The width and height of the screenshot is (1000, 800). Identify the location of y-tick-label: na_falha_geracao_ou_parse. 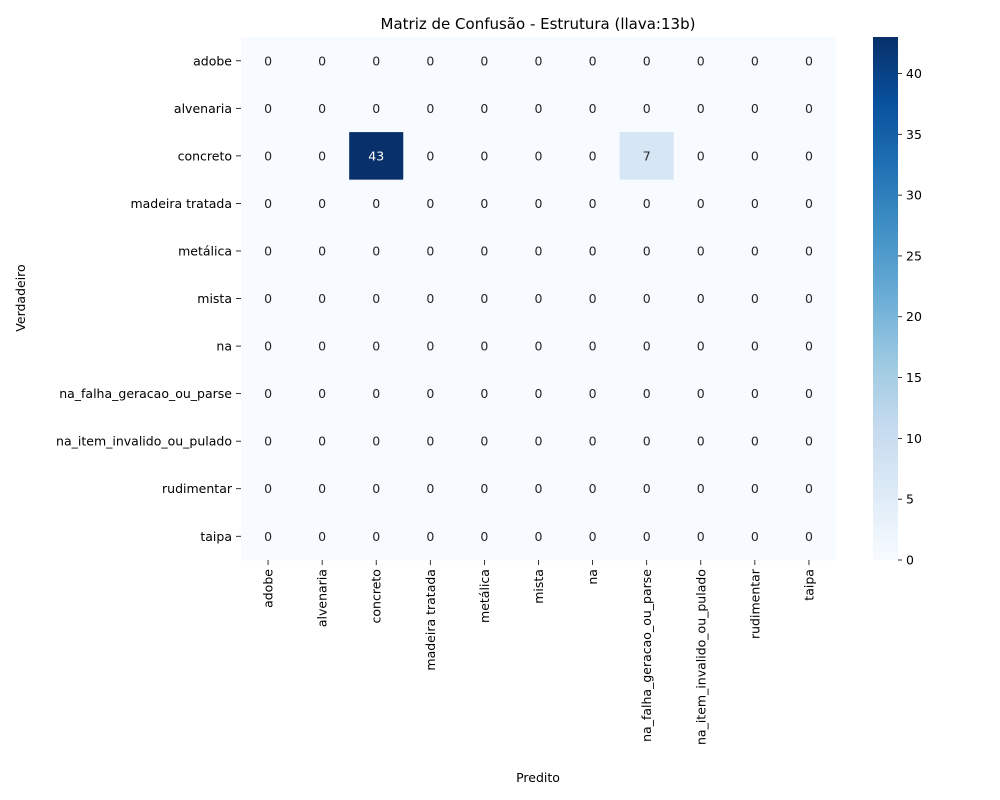
(145, 393).